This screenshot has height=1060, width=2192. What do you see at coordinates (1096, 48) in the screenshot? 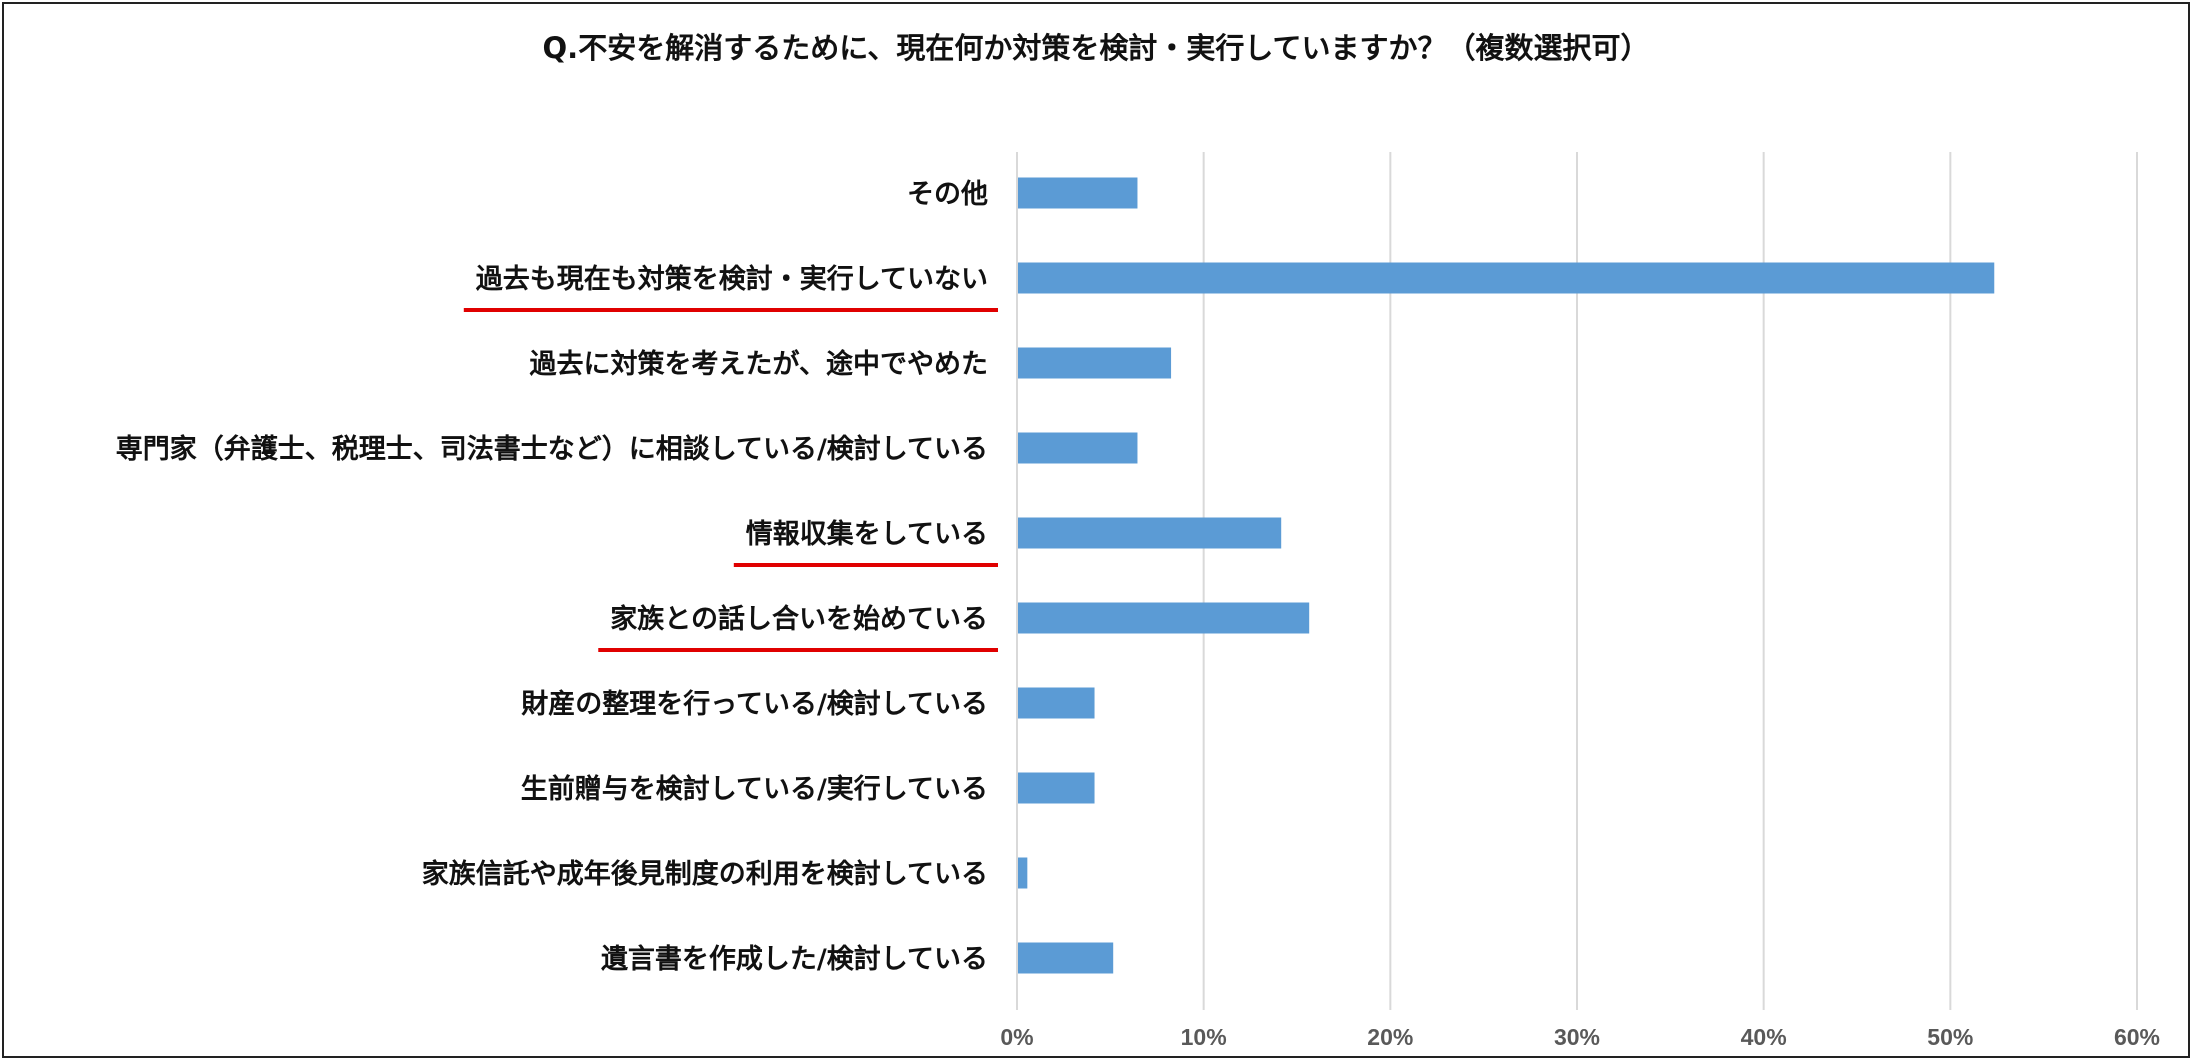
I see `chart-title: Q.不安を解消するために、現在何か対策を検討・実行していますか？（複数選択可）` at bounding box center [1096, 48].